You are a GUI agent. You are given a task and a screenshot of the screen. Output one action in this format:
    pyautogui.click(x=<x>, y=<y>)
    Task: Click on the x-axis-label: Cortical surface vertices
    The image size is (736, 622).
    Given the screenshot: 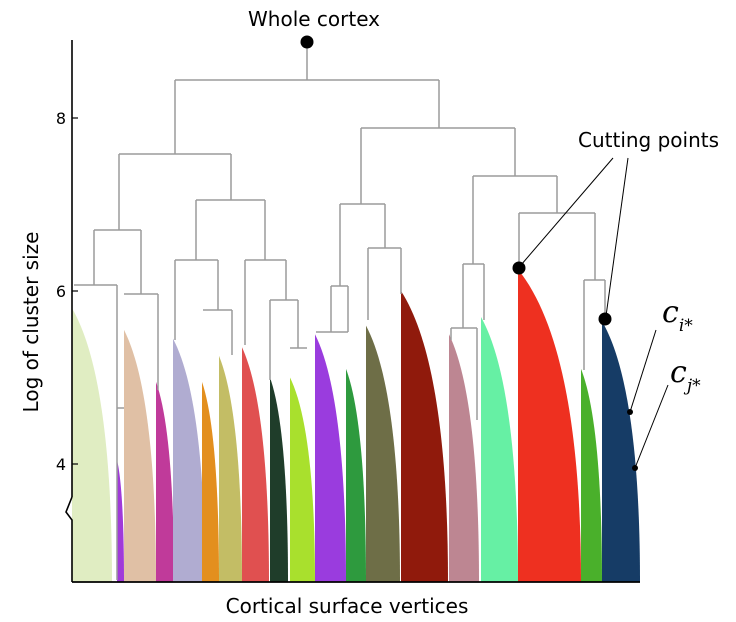 What is the action you would take?
    pyautogui.click(x=347, y=606)
    